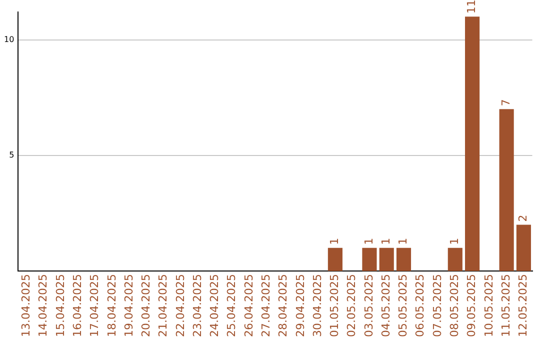 Image resolution: width=540 pixels, height=340 pixels. Describe the element at coordinates (146, 306) in the screenshot. I see `x-tick-label: 20.04.2025` at that location.